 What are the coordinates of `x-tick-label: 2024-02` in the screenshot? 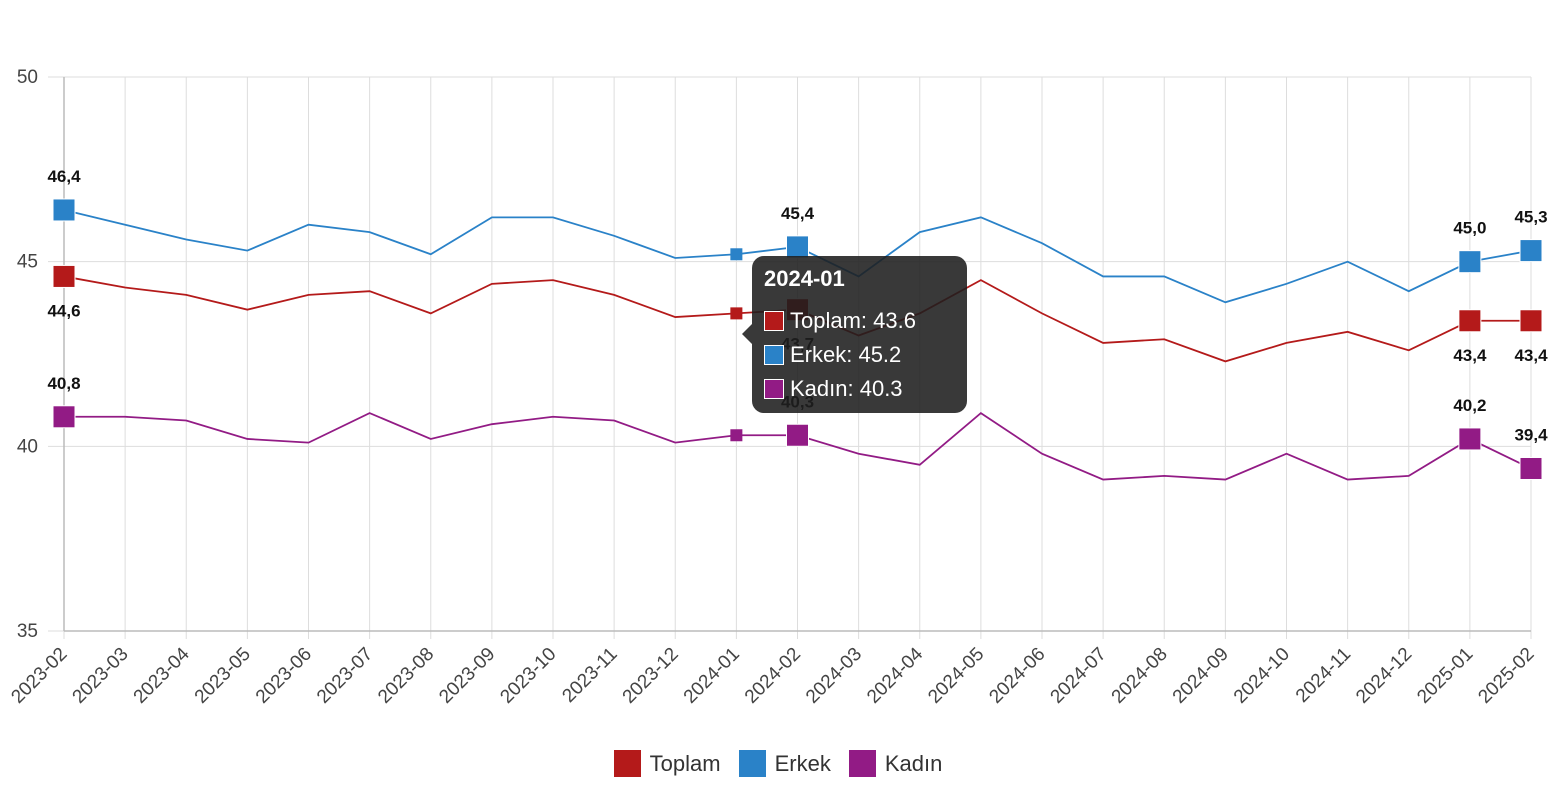 It's located at (773, 676).